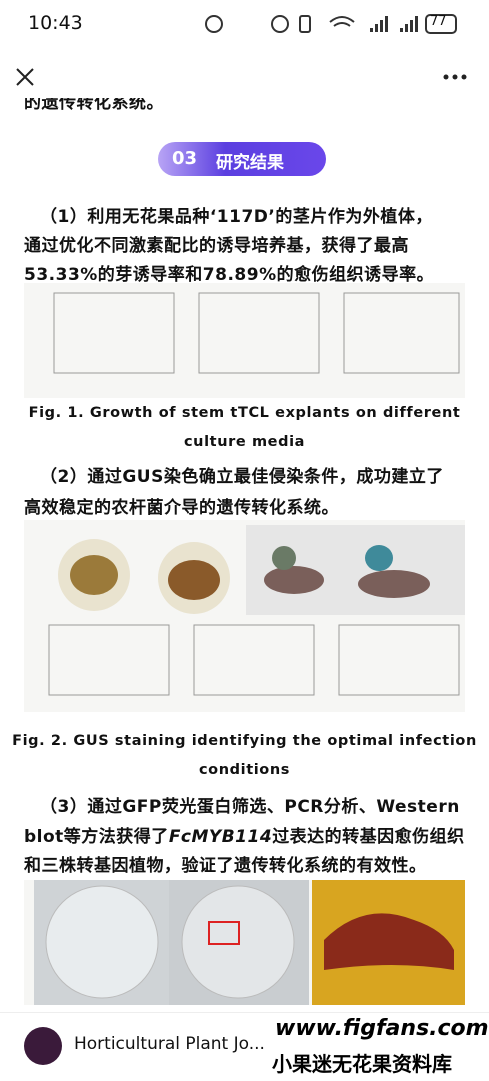  I want to click on text-run: （3）通过GFP荧光蛋白筛选、PCR分析、Western, so click(250, 807).